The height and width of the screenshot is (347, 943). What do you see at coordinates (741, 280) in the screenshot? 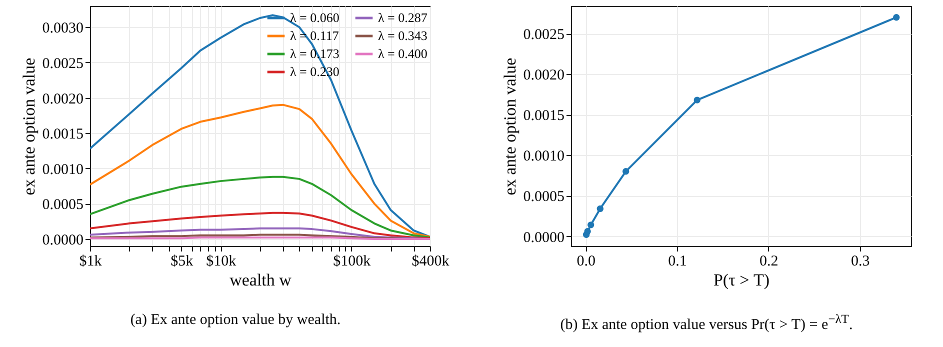
I see `x-axis-title: P(τ > T)` at bounding box center [741, 280].